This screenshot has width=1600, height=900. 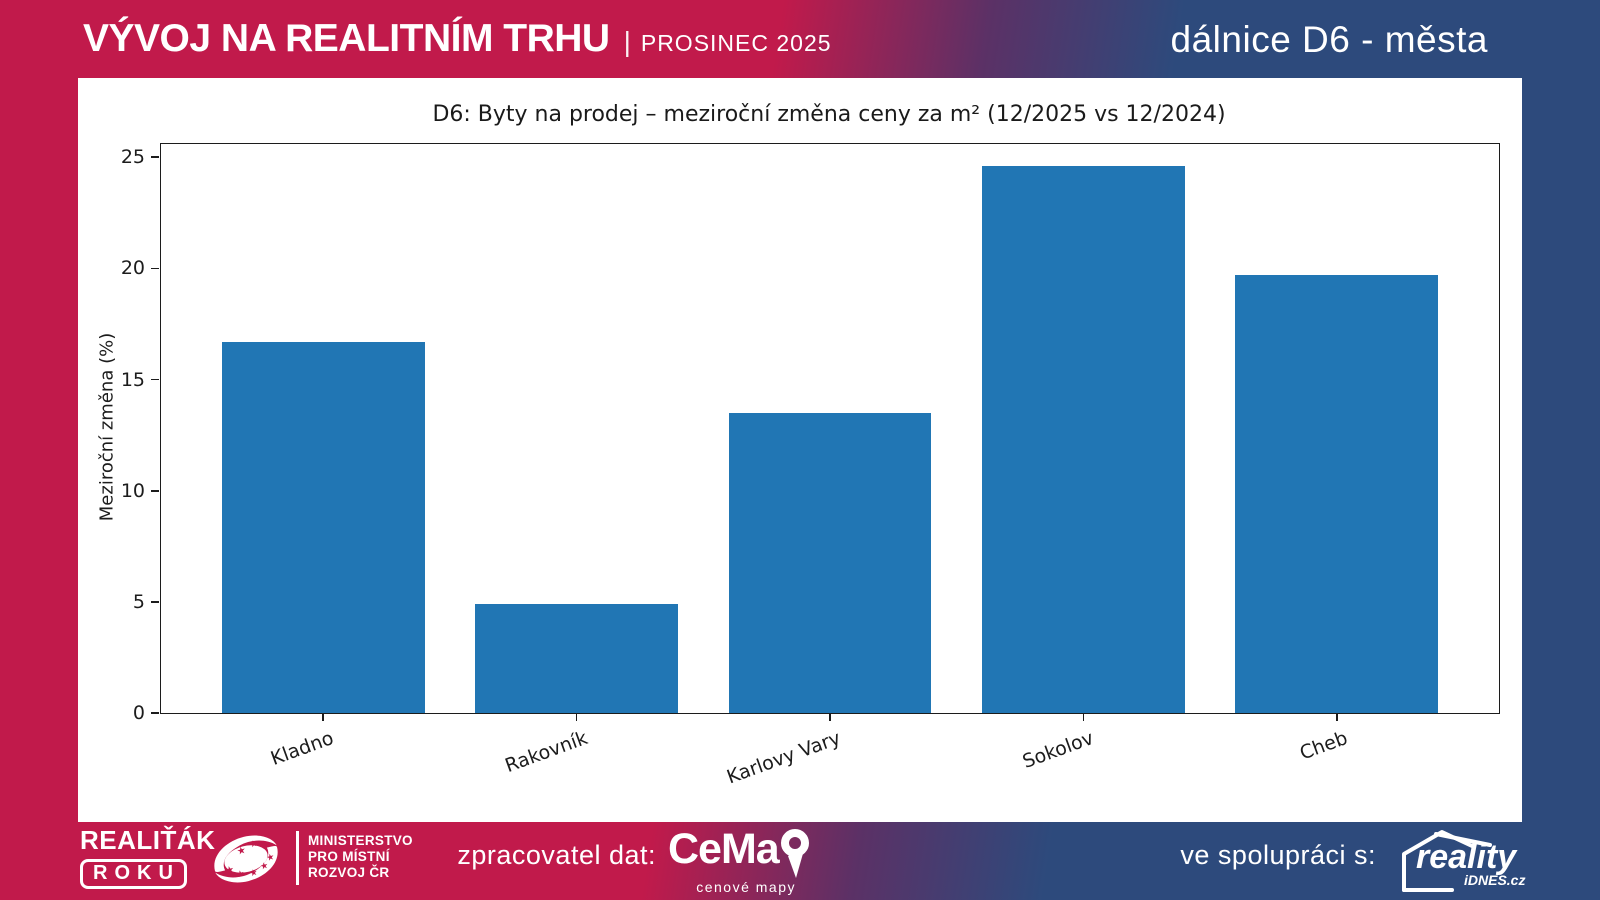 What do you see at coordinates (138, 601) in the screenshot?
I see `y-tick-label: 5` at bounding box center [138, 601].